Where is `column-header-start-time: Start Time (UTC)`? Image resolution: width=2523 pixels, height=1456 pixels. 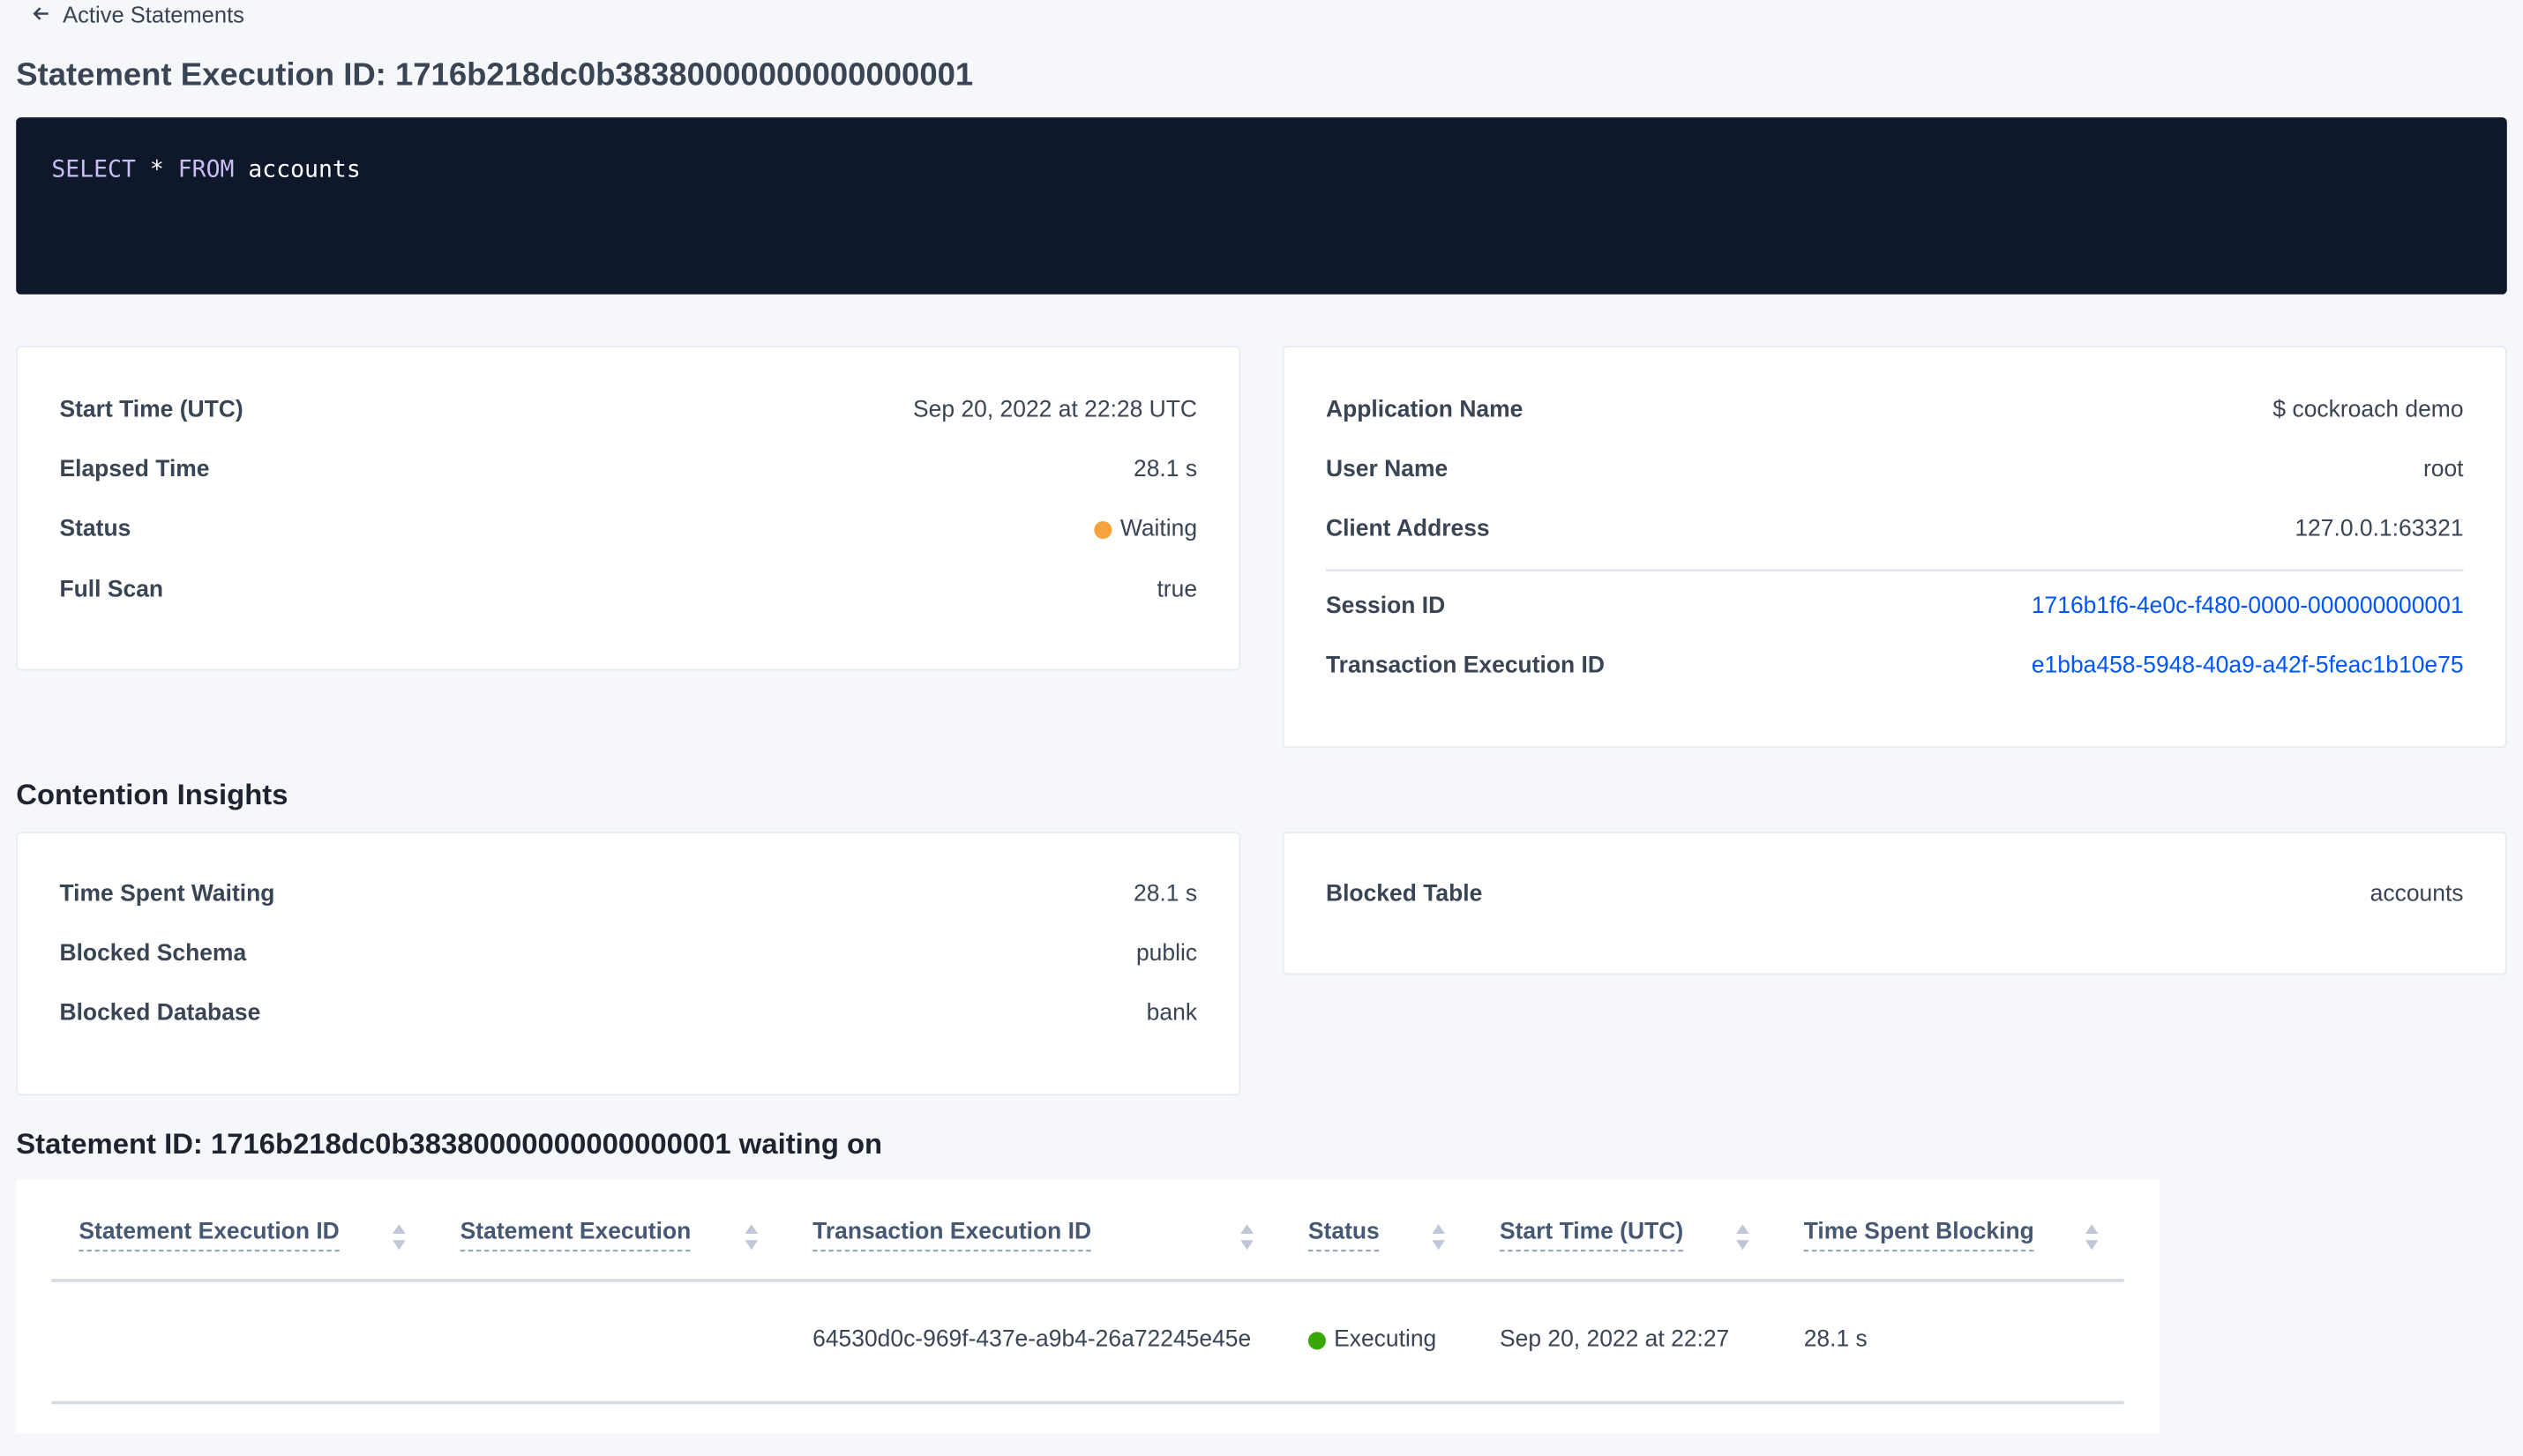
column-header-start-time: Start Time (UTC) is located at coordinates (1591, 1236).